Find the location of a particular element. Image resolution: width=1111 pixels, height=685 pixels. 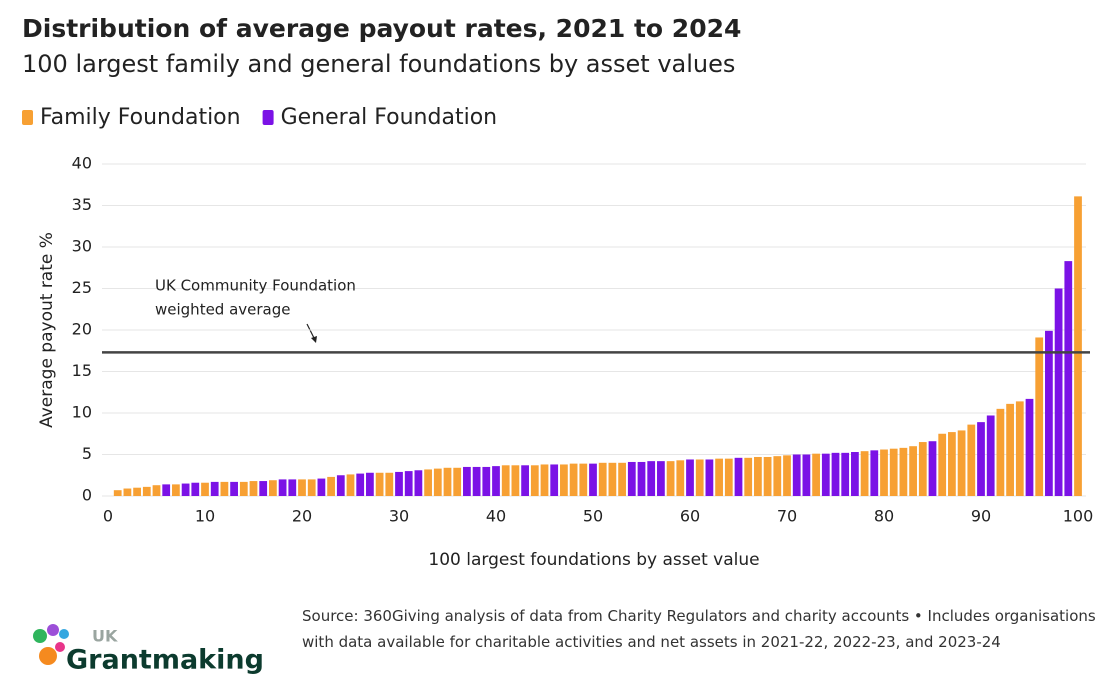

y-tick-label: 15 is located at coordinates (82, 370).